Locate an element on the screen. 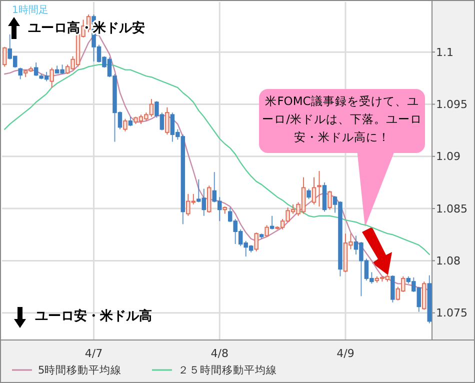  annotation: 米FOMC議事録を受けて、ユーロ/米ドルは、下落。ユーロ安・米ドル高に！ is located at coordinates (342, 119).